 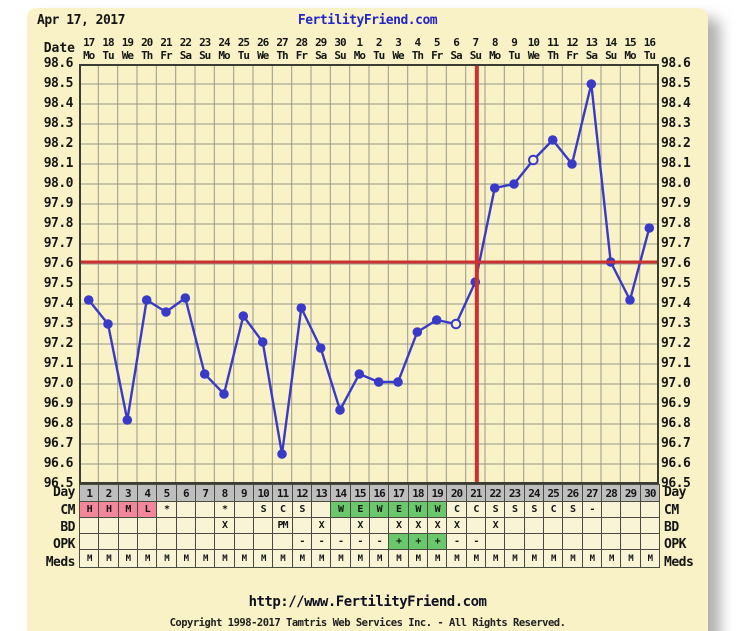 I want to click on temp-tick-label: 97.7, so click(x=676, y=243).